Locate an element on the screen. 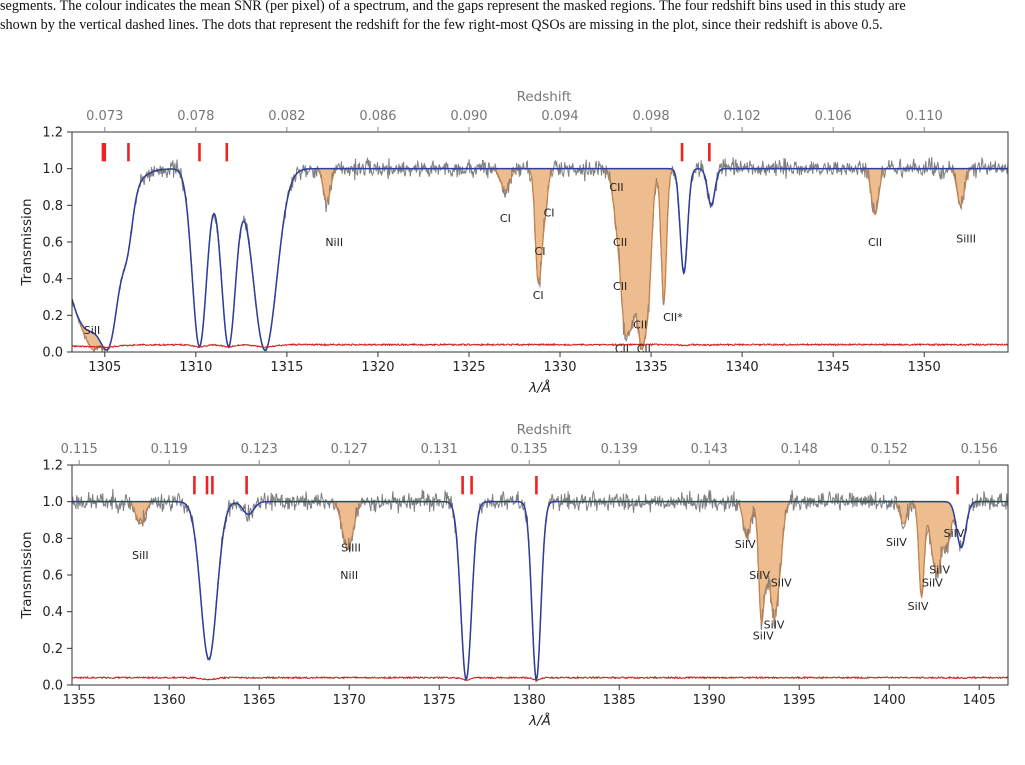 This screenshot has height=765, width=1025. top-tick-label: 0.110 is located at coordinates (924, 116).